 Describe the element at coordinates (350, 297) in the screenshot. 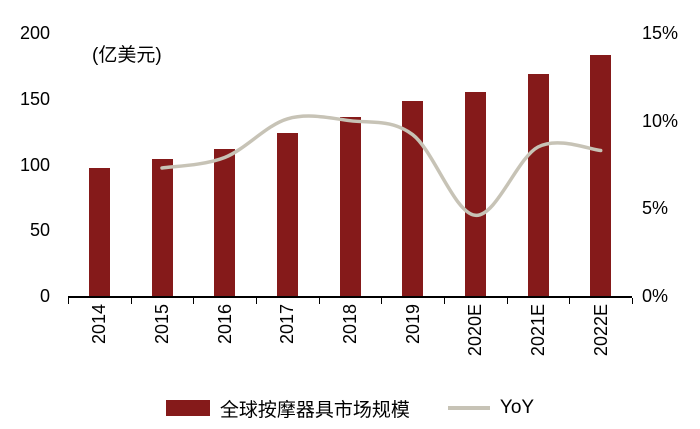

I see `x-axis-line` at that location.